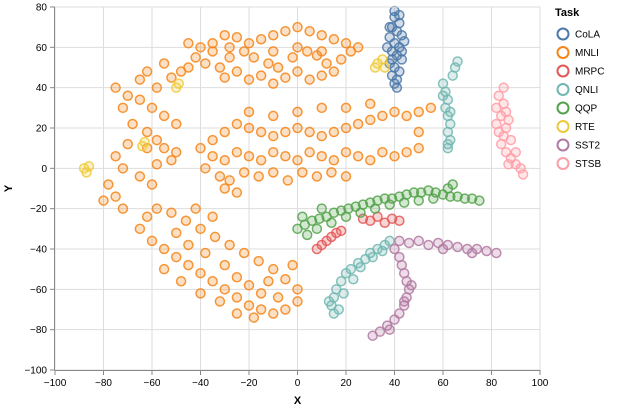 This screenshot has height=406, width=618. I want to click on legend-label: MNLI, so click(587, 53).